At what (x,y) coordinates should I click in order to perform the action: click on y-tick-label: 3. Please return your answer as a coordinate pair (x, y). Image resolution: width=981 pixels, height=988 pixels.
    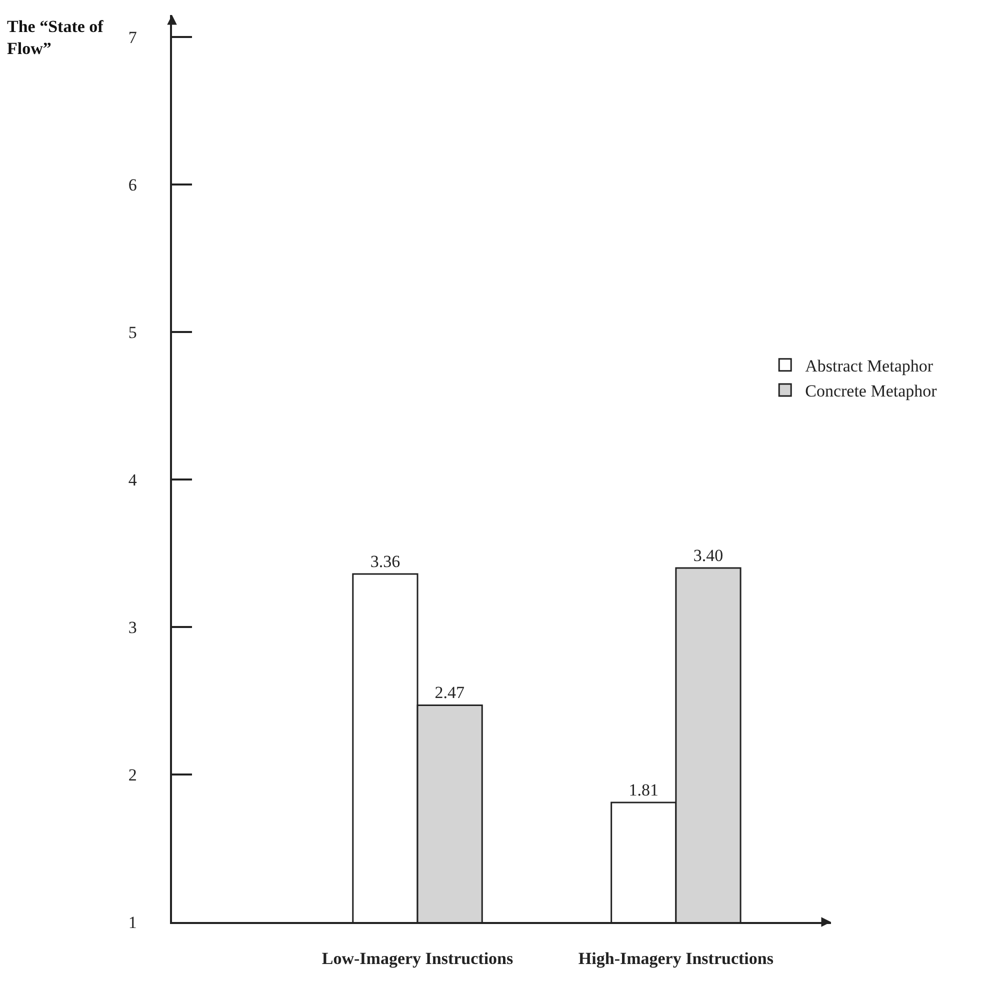
    Looking at the image, I should click on (132, 627).